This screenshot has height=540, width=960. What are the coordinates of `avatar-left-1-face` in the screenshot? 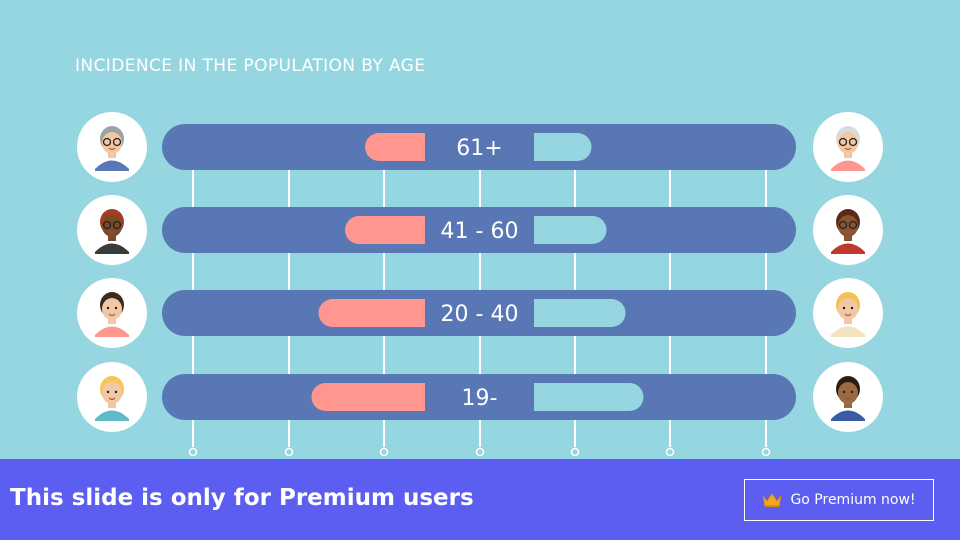 It's located at (112, 226).